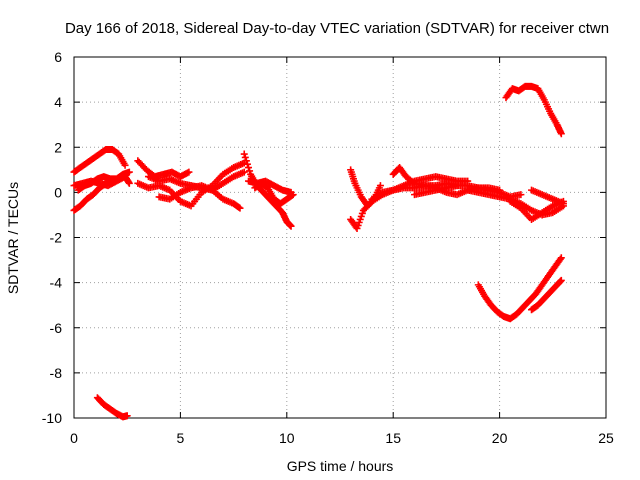  What do you see at coordinates (58, 147) in the screenshot?
I see `y-tick-label: 2` at bounding box center [58, 147].